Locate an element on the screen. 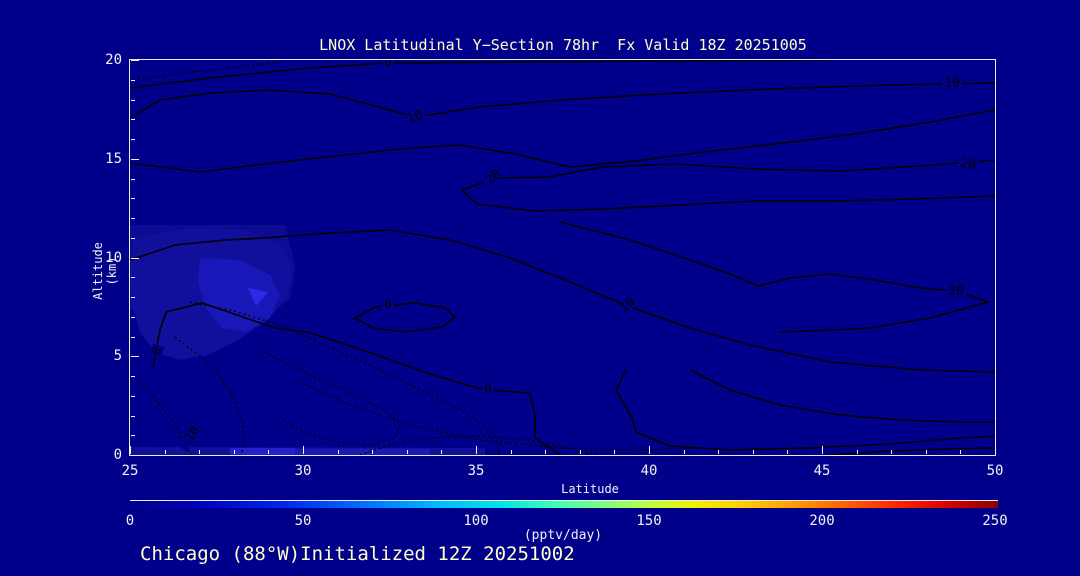 This screenshot has height=576, width=1080. colorbar-tick-label: 100 is located at coordinates (476, 521).